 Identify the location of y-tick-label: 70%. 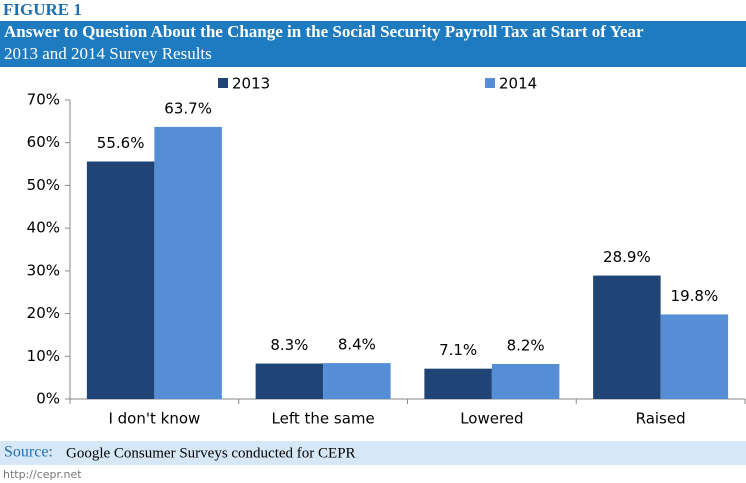
(43, 100).